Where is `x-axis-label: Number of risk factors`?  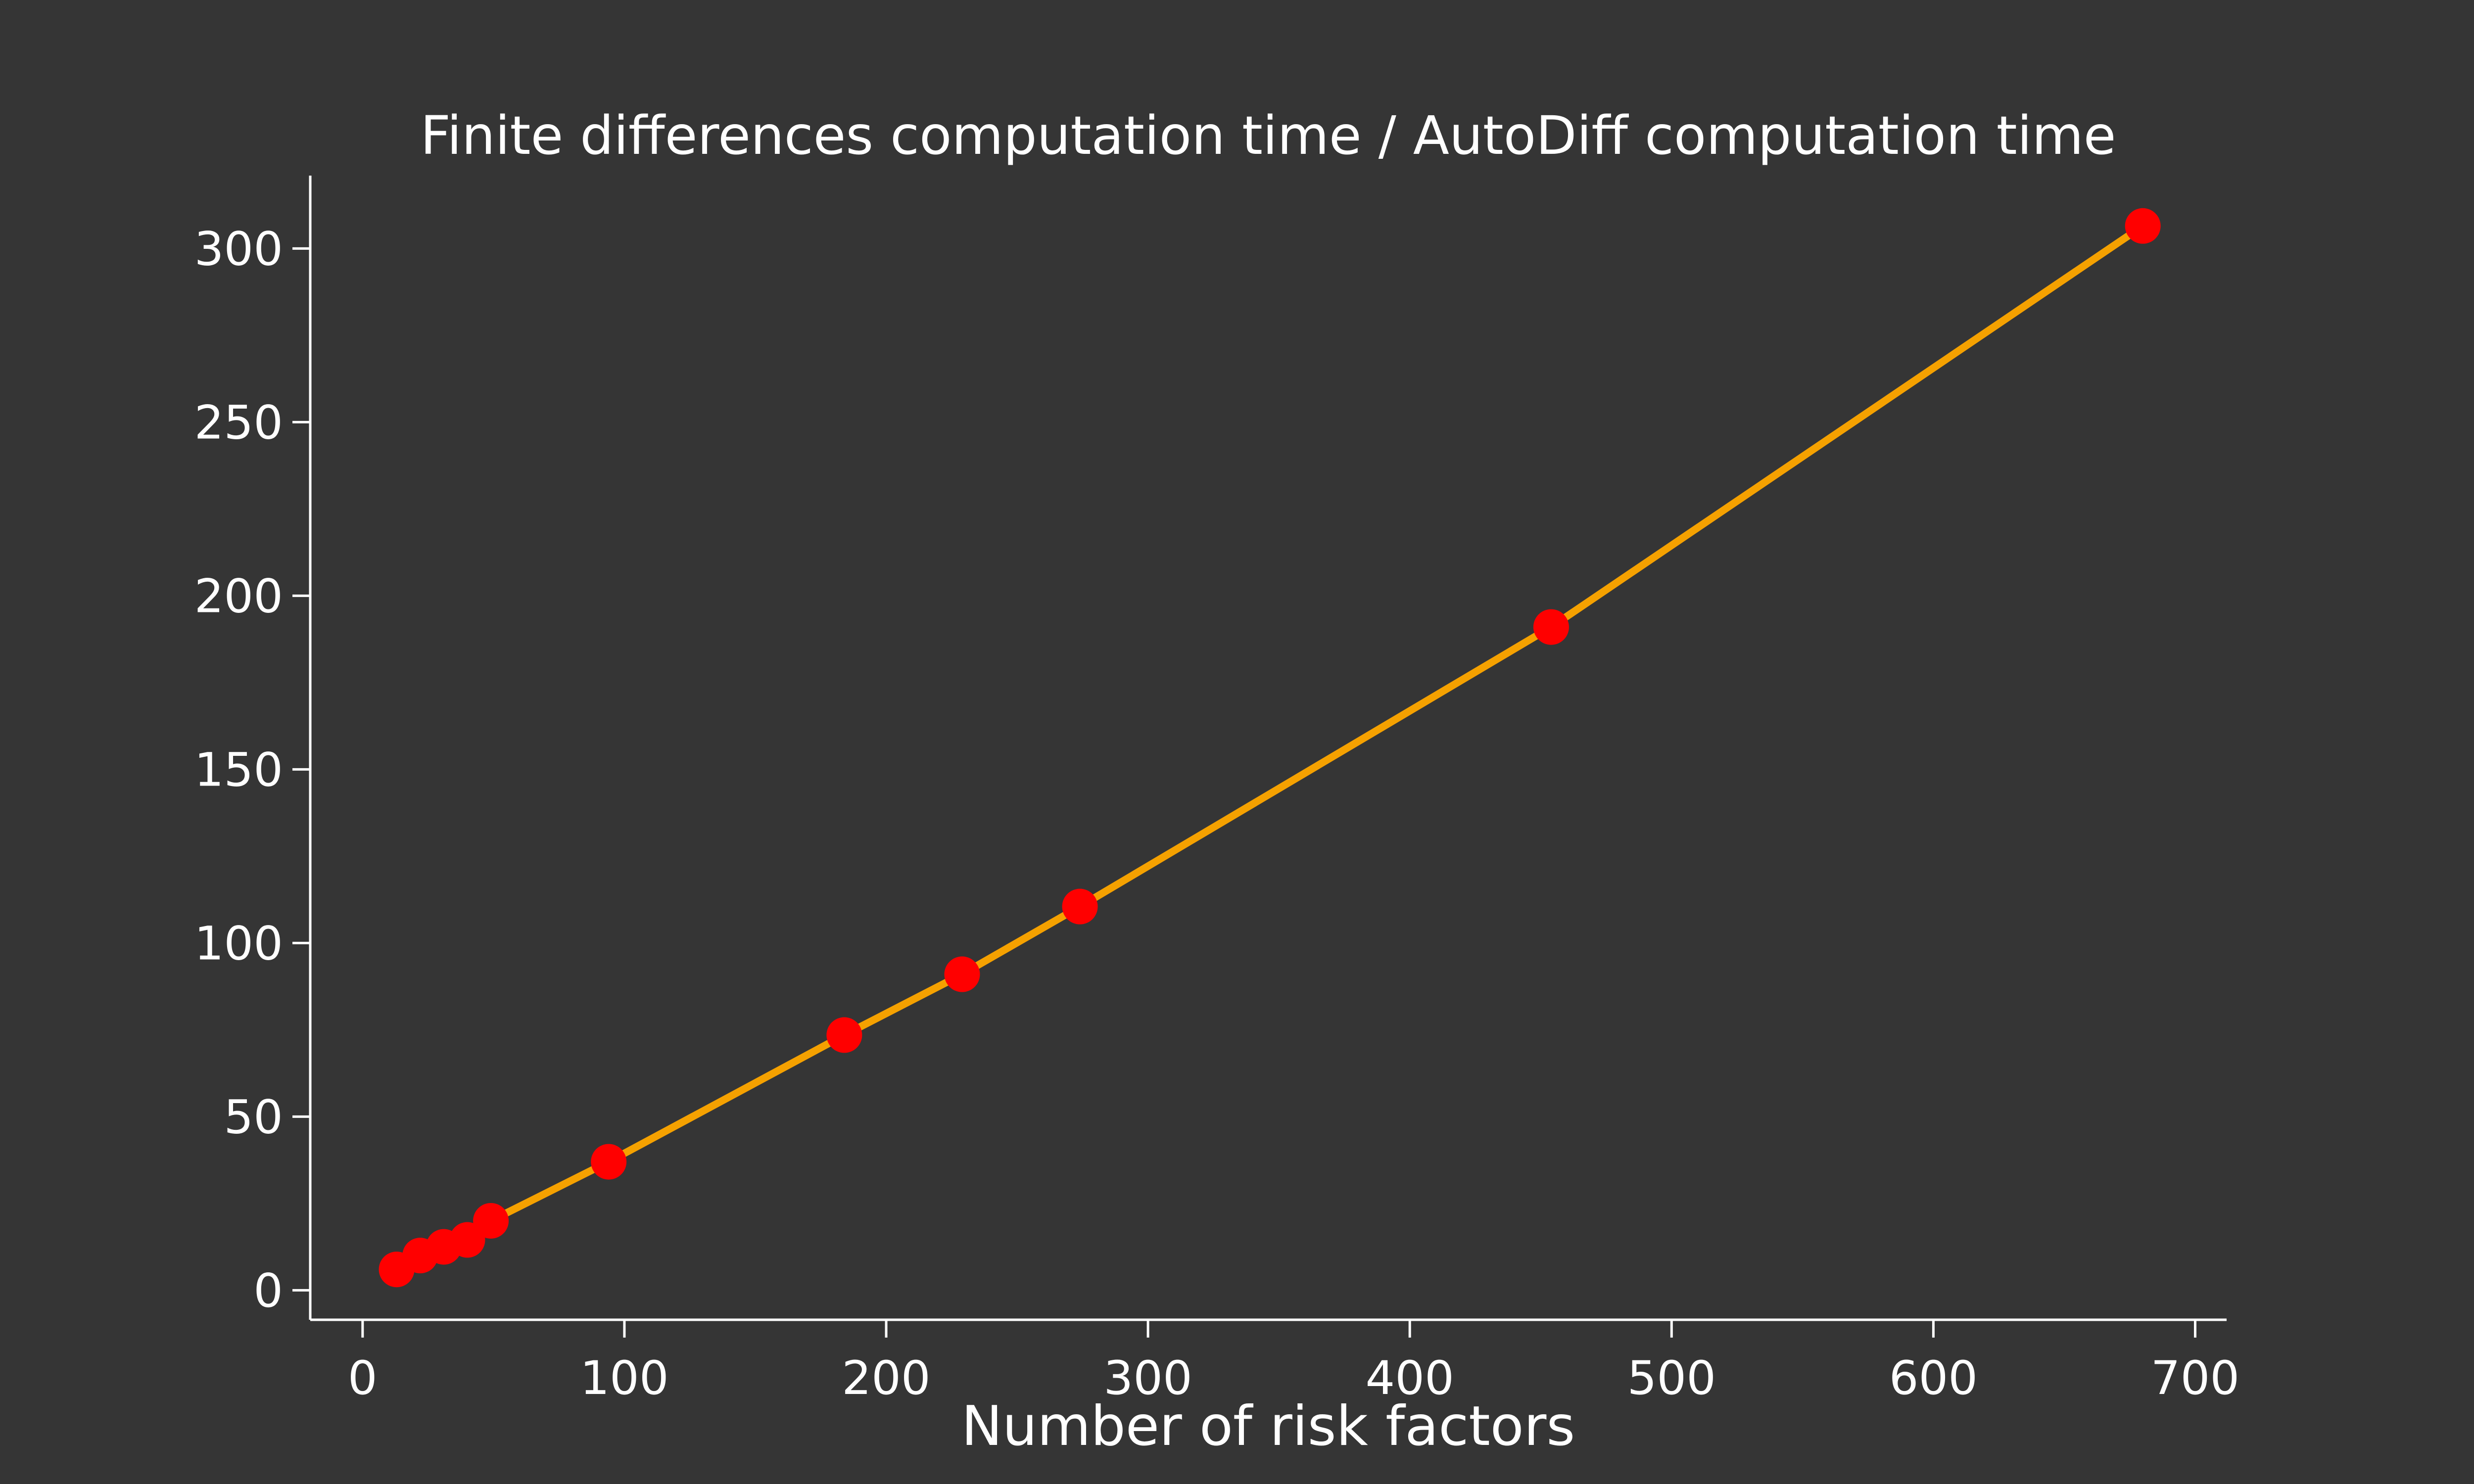 x-axis-label: Number of risk factors is located at coordinates (1268, 1426).